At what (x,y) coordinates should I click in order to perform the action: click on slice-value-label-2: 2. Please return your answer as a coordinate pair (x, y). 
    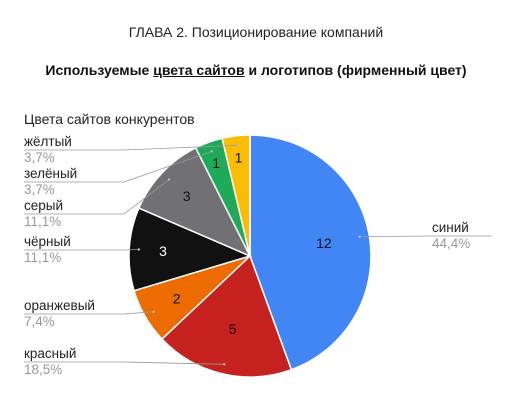
    Looking at the image, I should click on (177, 298).